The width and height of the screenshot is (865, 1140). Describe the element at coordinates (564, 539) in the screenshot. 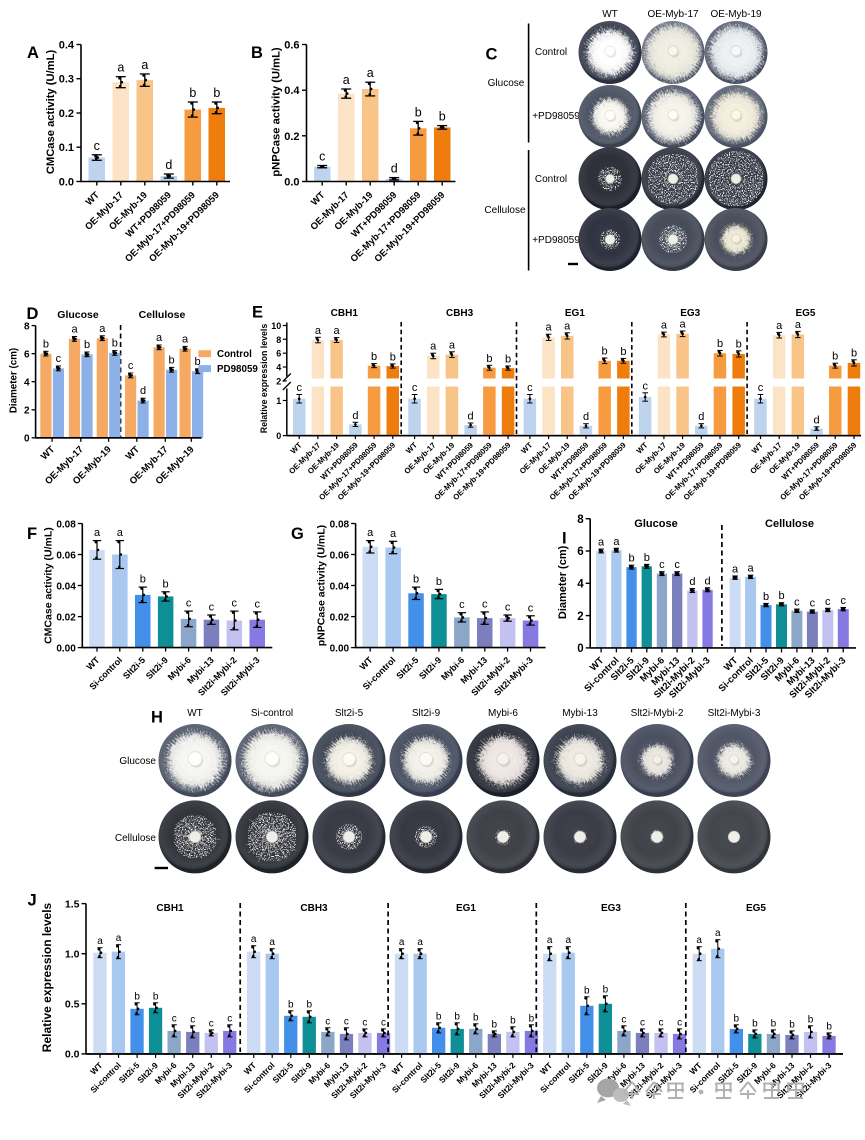

I see `svg-text: I` at that location.